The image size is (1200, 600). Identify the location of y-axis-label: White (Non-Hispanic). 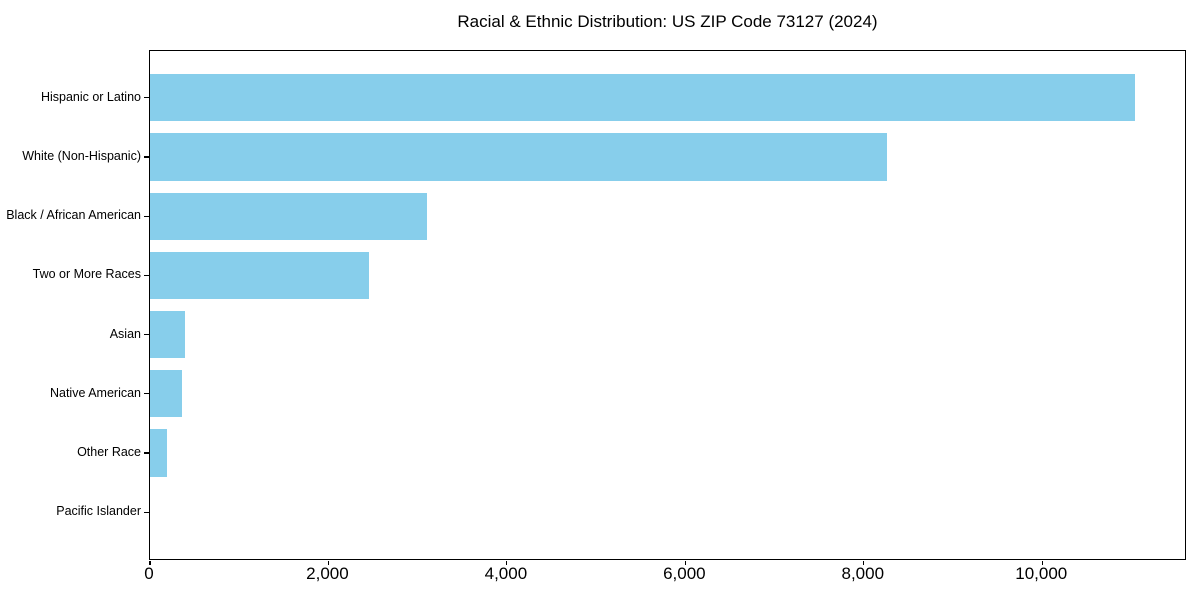
(81, 155).